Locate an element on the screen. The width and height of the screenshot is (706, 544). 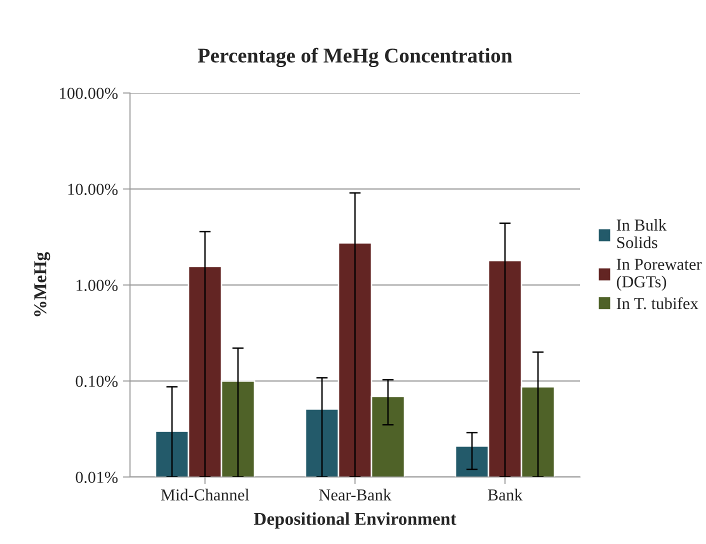
y-tick-label: 10.00% is located at coordinates (93, 190).